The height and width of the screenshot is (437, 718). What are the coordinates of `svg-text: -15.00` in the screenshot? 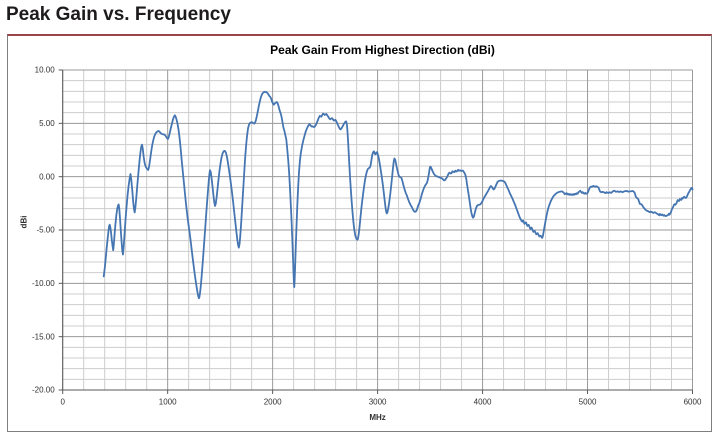 It's located at (43, 336).